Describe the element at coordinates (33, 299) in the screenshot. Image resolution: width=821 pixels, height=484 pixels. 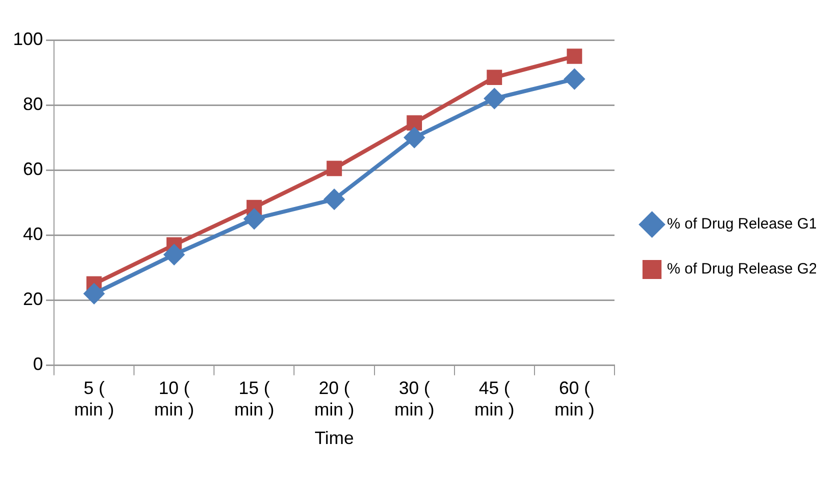
I see `y-tick-label: 20` at that location.